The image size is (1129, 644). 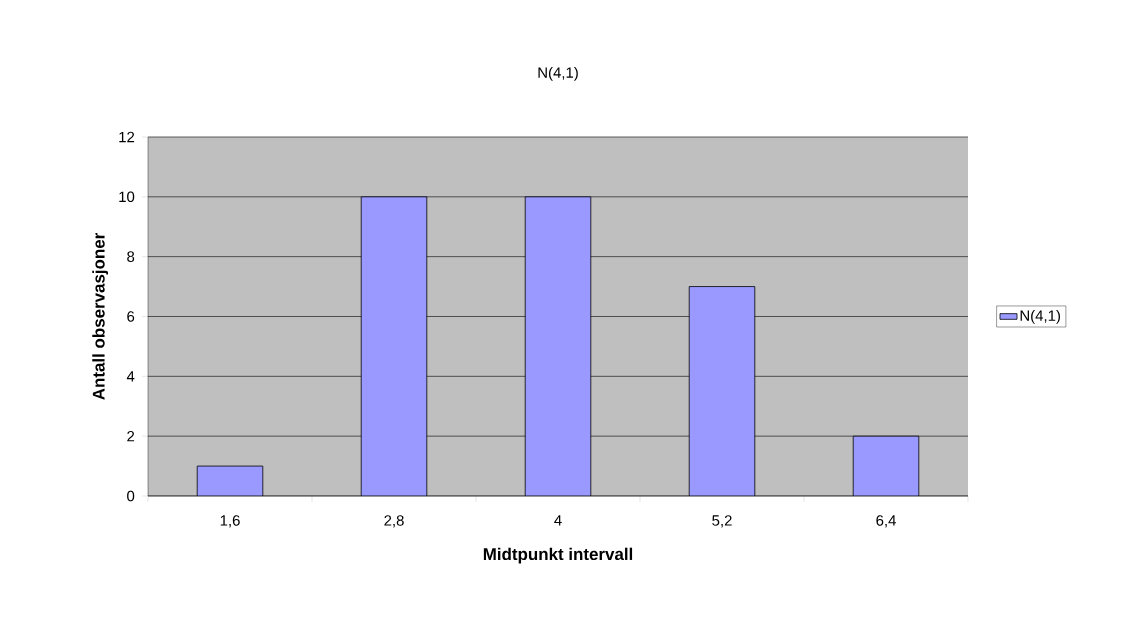 I want to click on y-tick-label: 2, so click(x=131, y=436).